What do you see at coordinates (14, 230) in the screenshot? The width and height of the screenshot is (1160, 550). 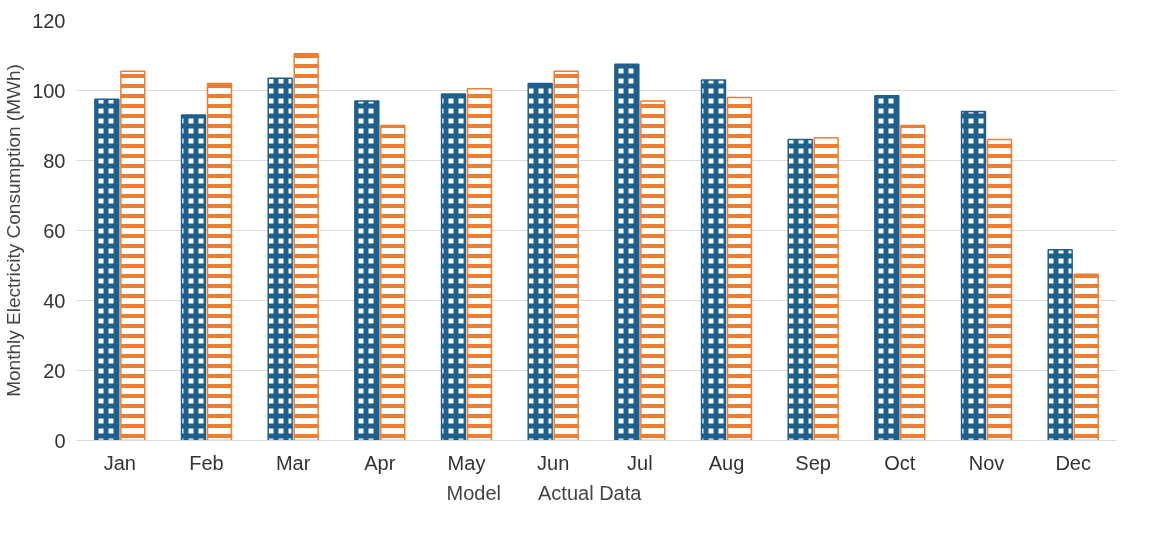 I see `y-axis-title: Monthly Electricity Consumption (MWh)` at bounding box center [14, 230].